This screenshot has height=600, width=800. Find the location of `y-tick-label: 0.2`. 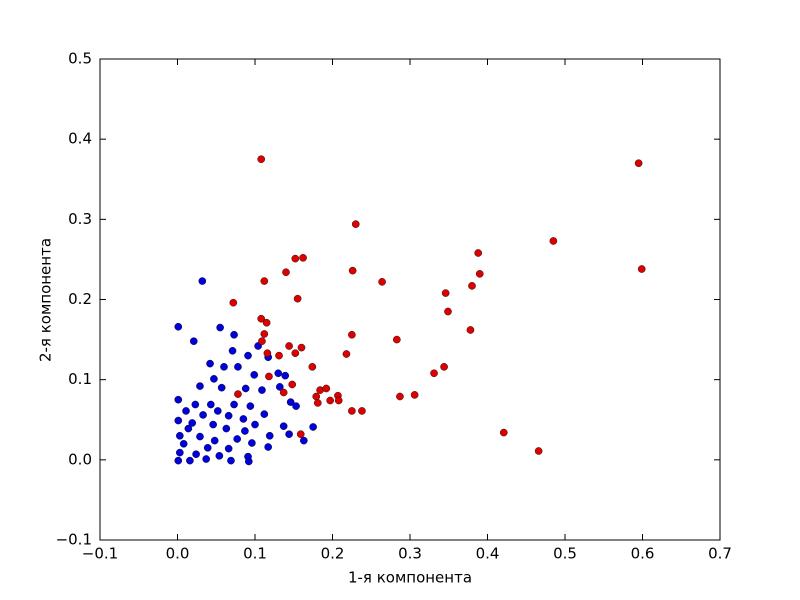

y-tick-label: 0.2 is located at coordinates (80, 299).